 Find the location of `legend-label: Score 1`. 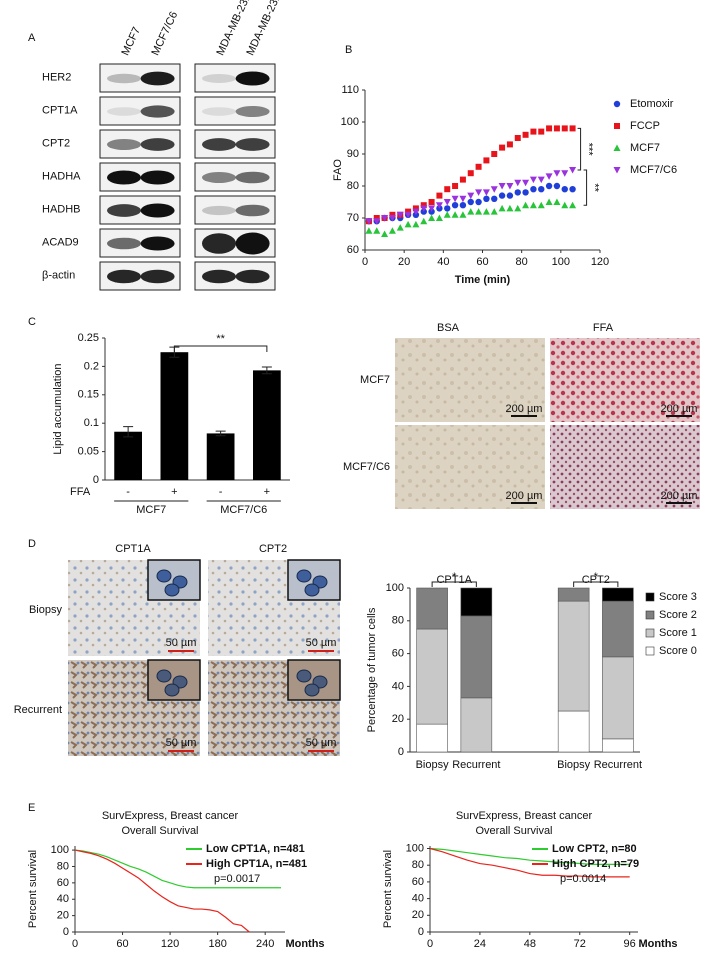

legend-label: Score 1 is located at coordinates (678, 633).